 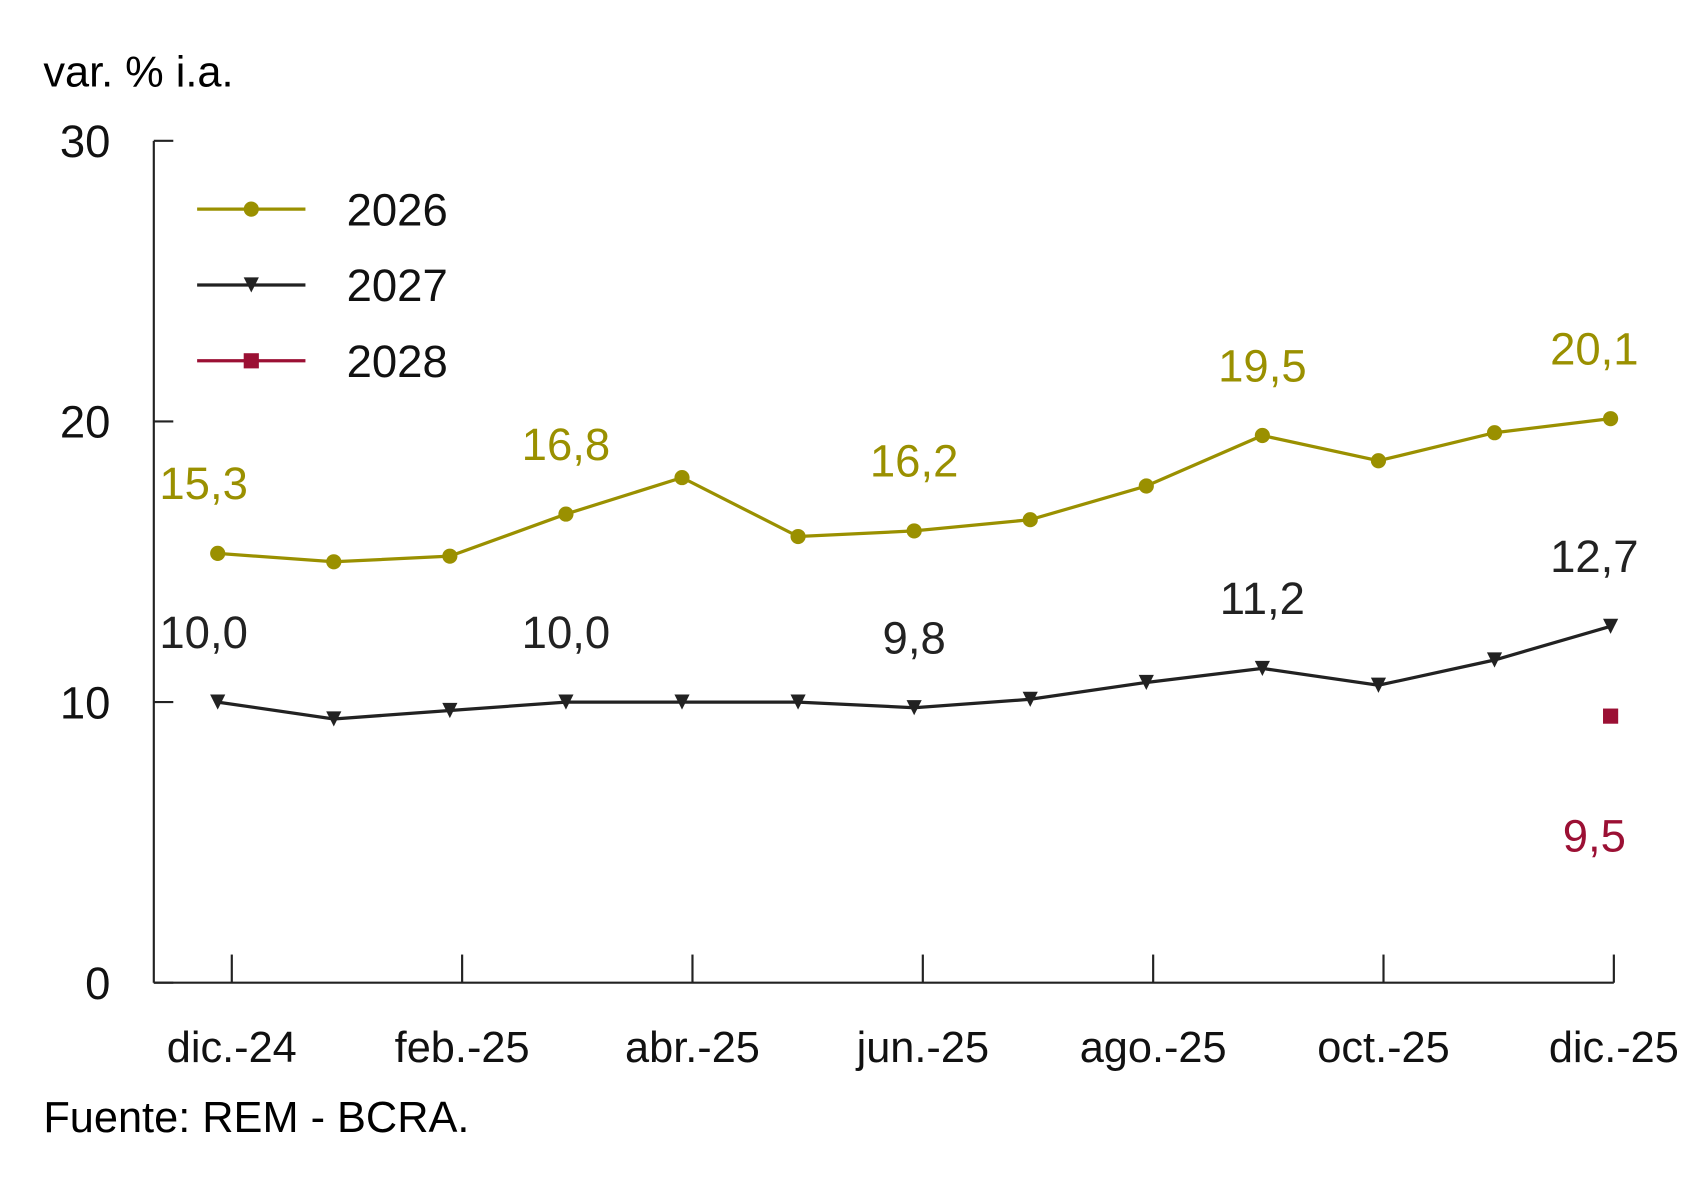 I want to click on data-label: 12,7, so click(x=1594, y=556).